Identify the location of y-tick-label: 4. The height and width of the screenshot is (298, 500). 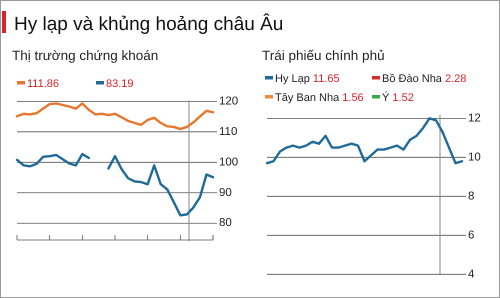
(471, 274).